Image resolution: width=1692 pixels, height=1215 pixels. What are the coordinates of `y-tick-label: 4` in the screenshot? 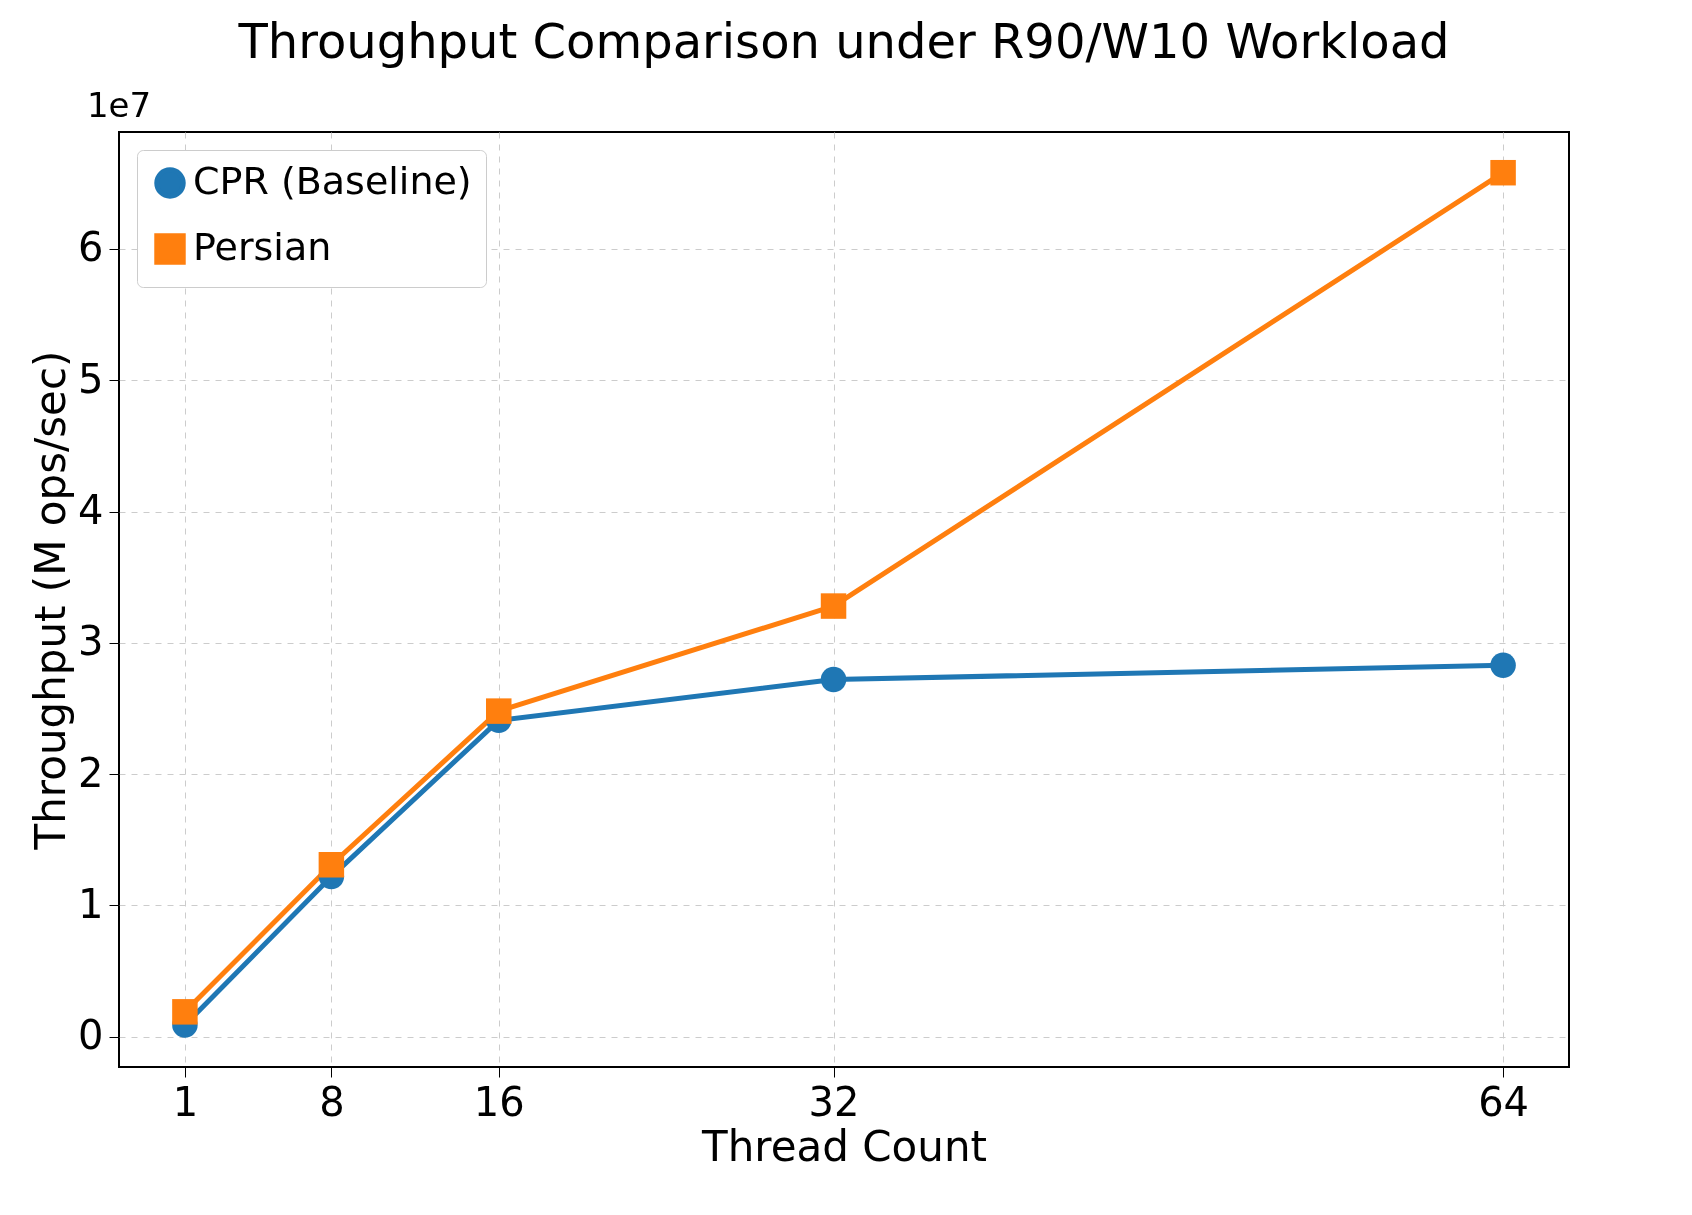 It's located at (91, 510).